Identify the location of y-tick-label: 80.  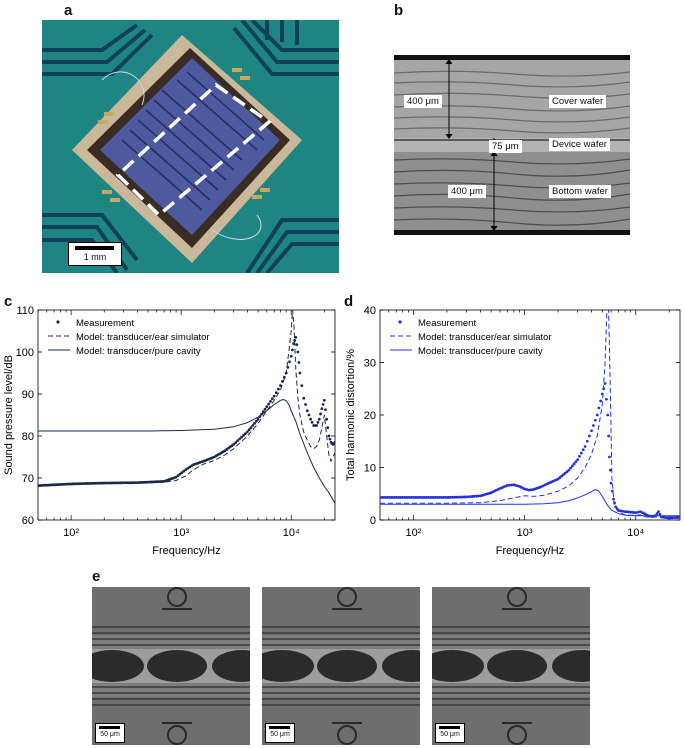
(28, 437).